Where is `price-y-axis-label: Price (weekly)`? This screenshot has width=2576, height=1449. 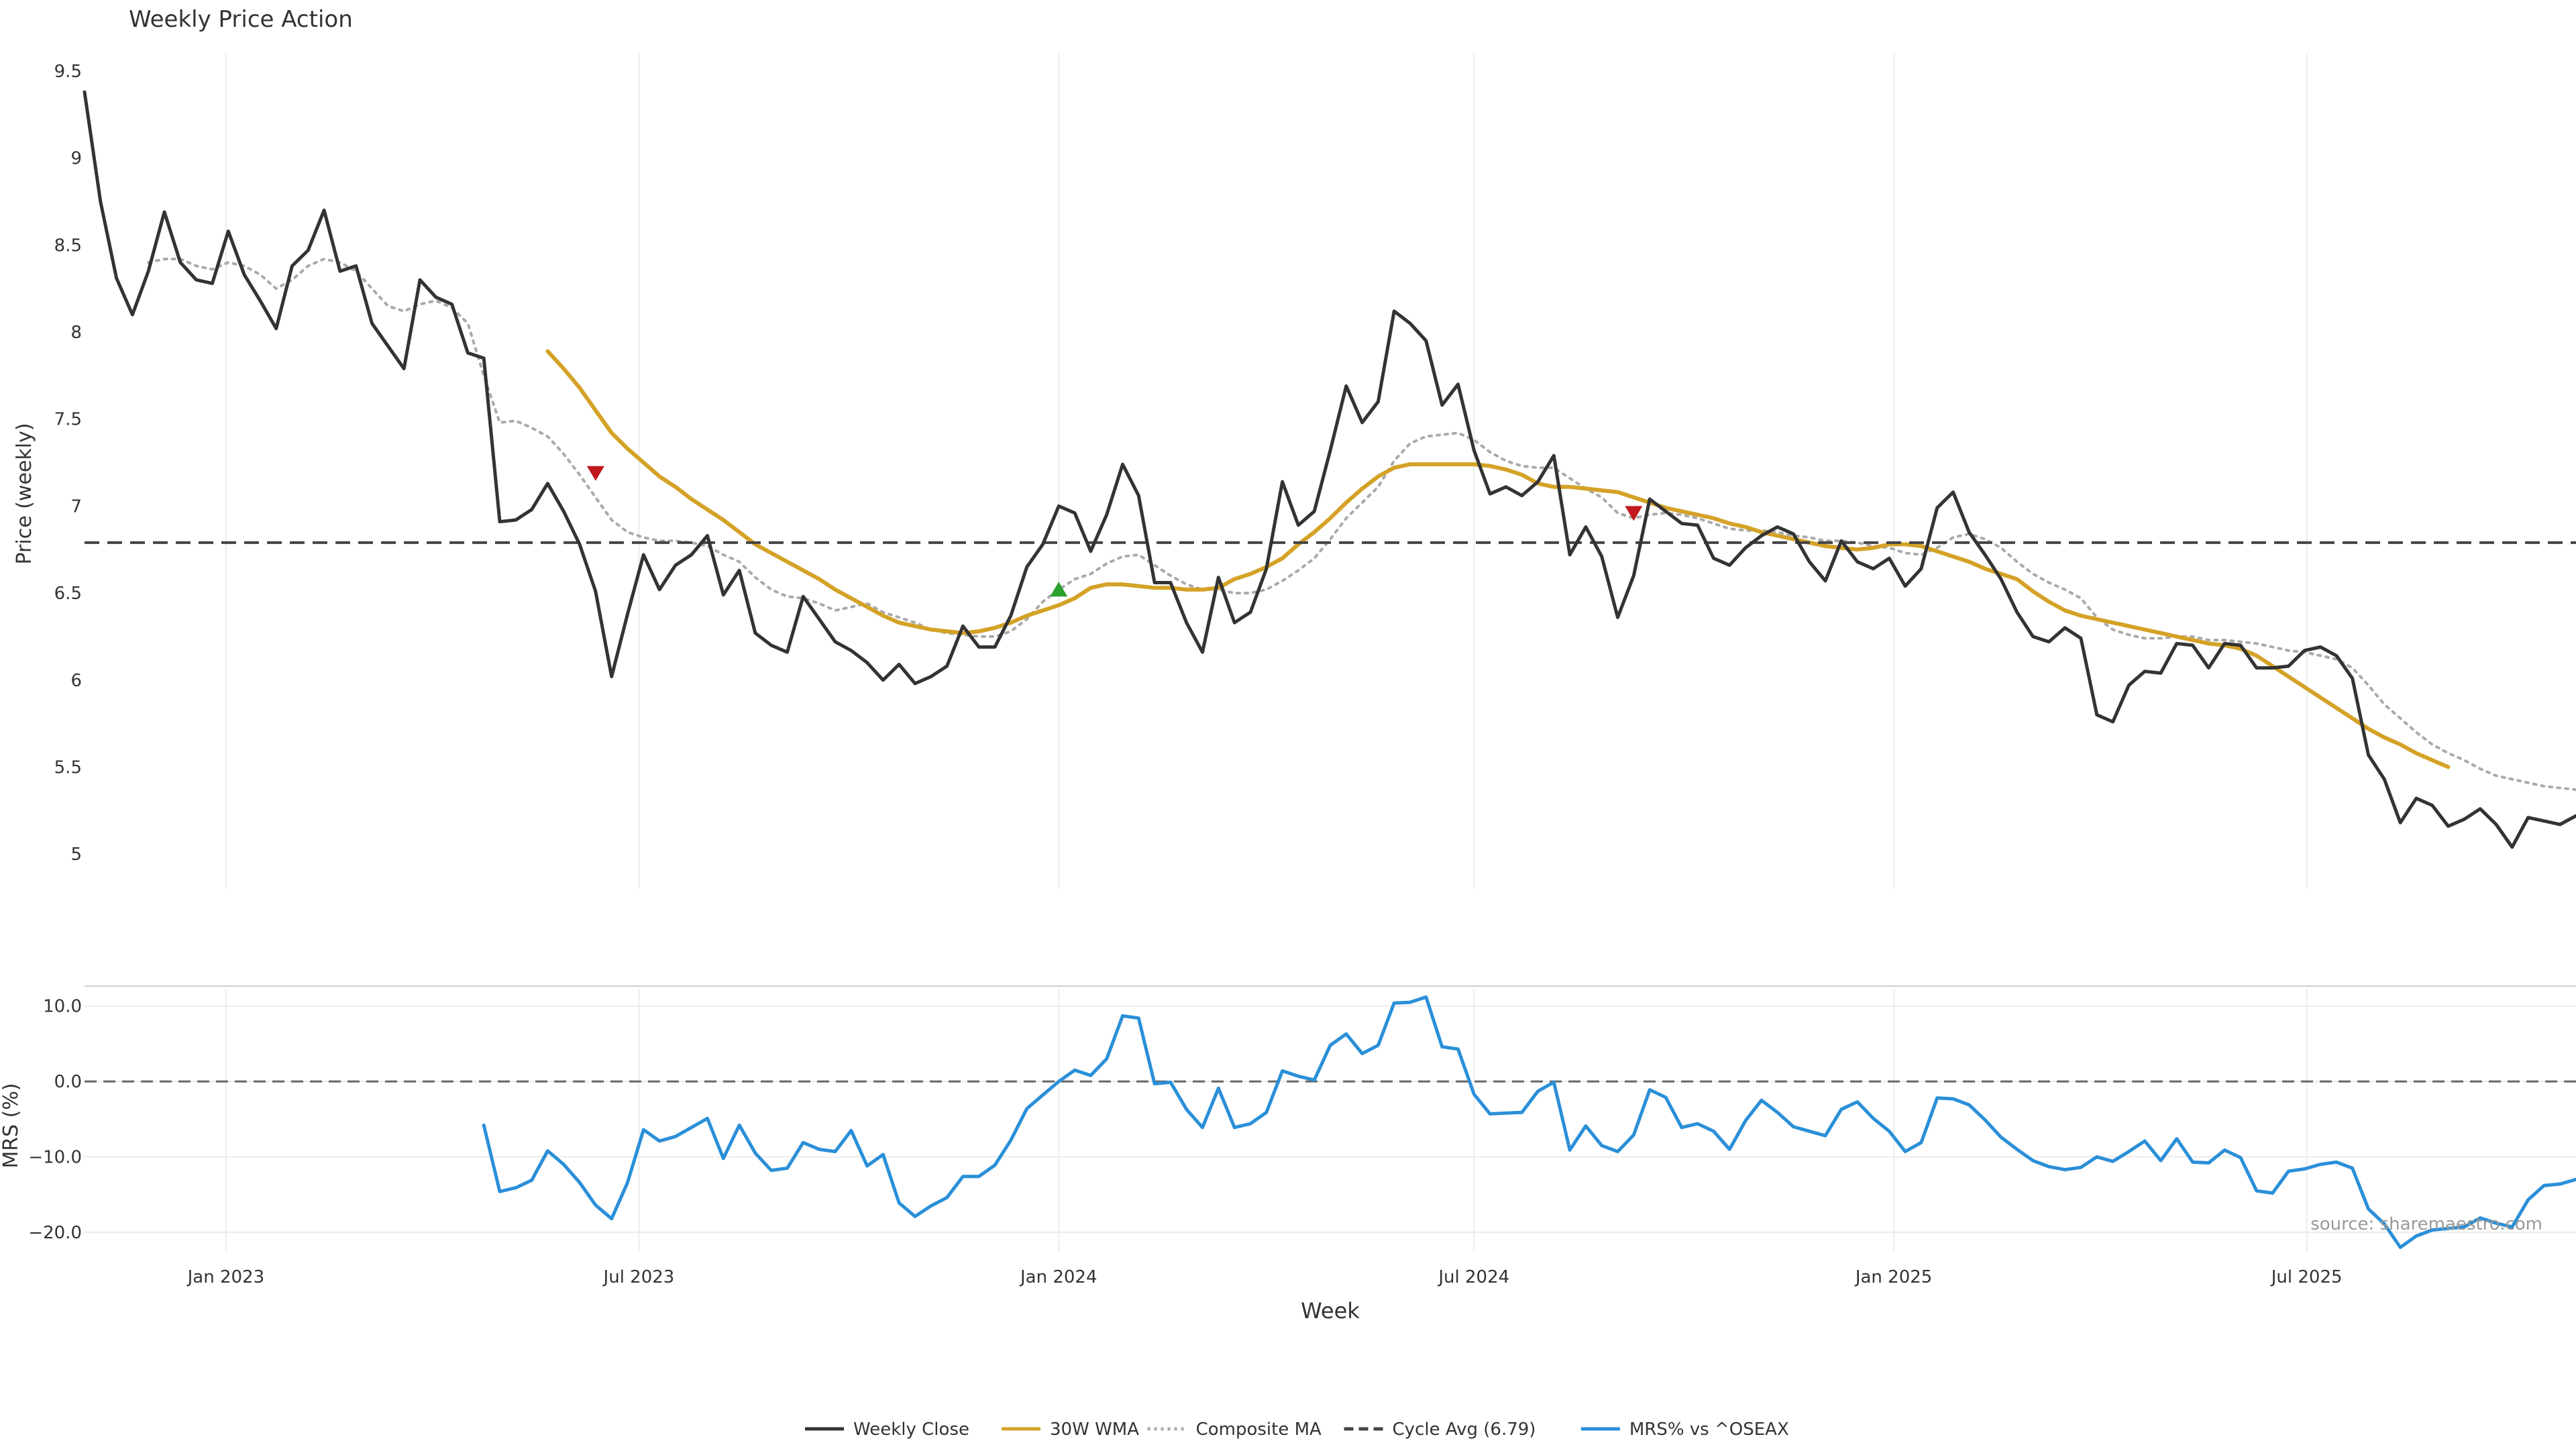
price-y-axis-label: Price (weekly) is located at coordinates (24, 493).